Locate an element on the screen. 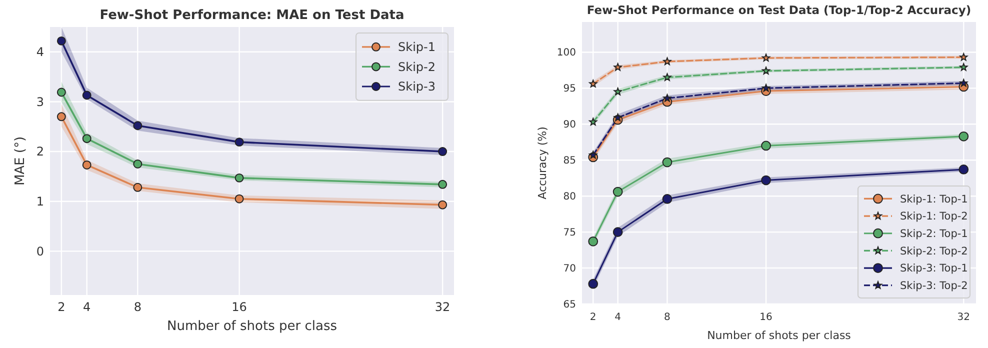 The width and height of the screenshot is (988, 348). legend-label: Skip-3: Top-2 is located at coordinates (934, 286).